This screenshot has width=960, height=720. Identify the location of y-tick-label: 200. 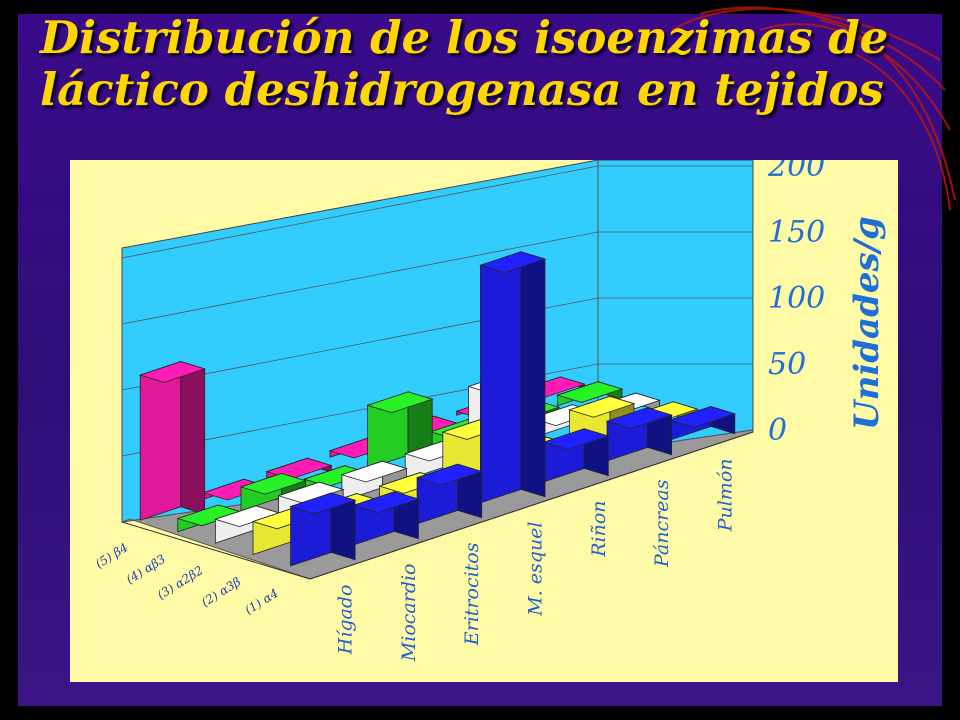
(796, 172).